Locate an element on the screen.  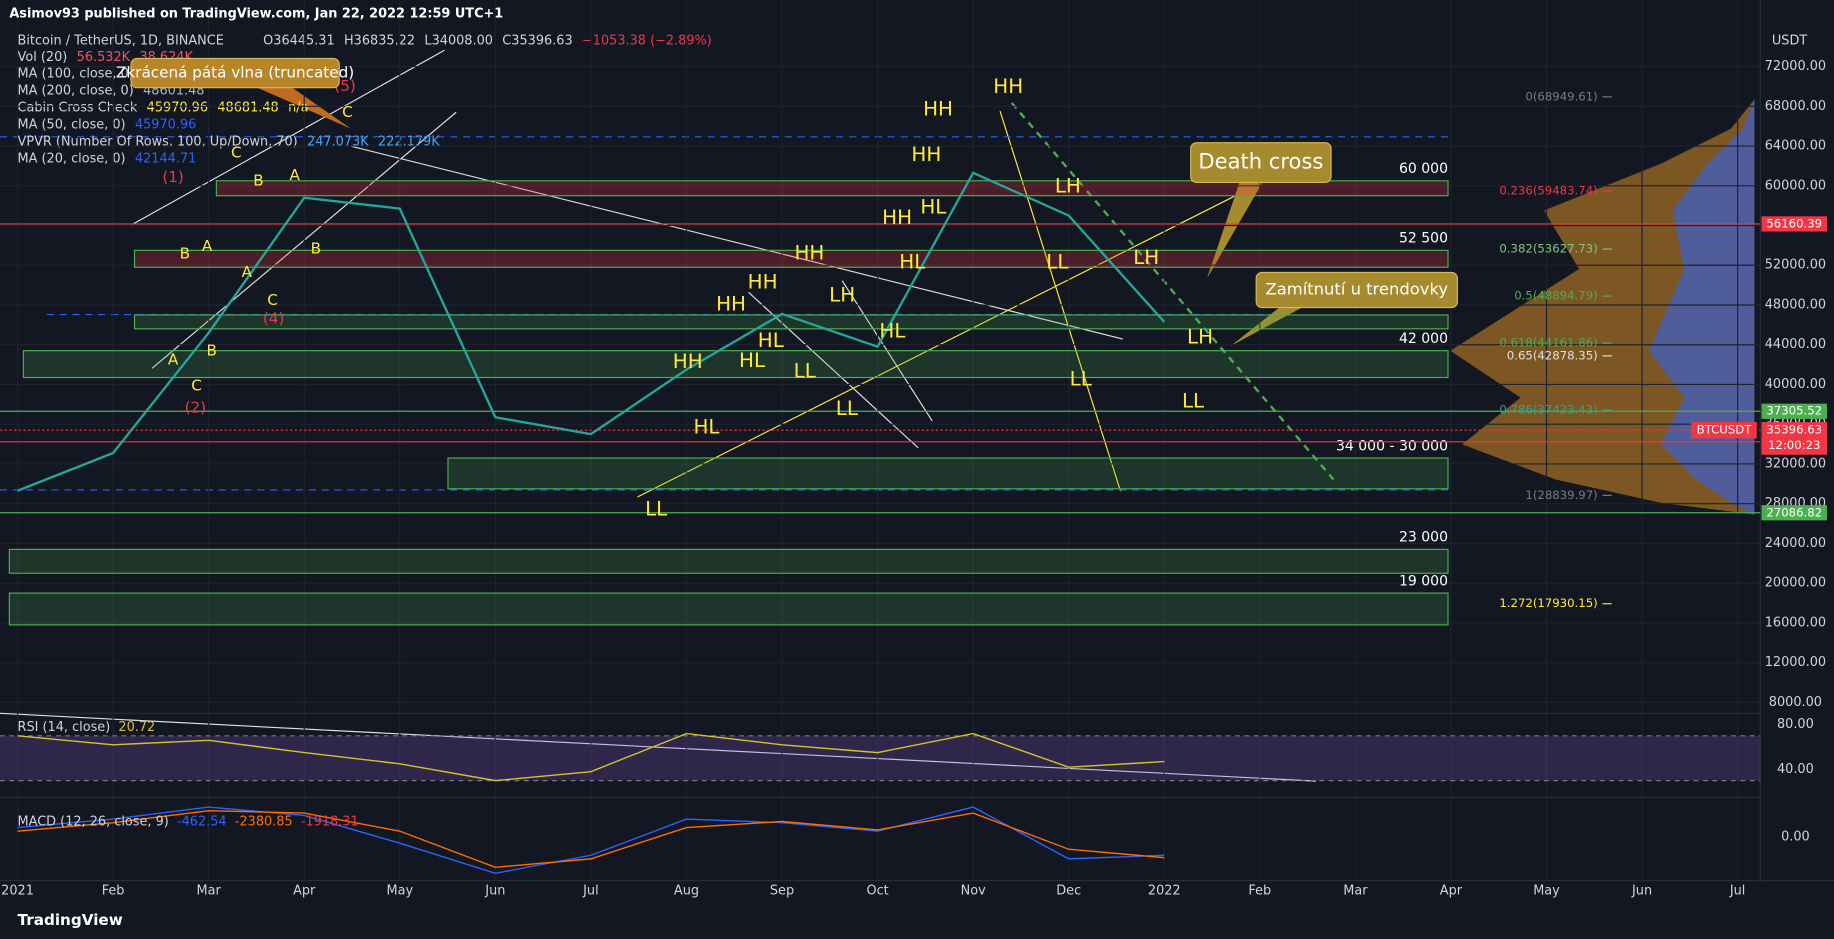
y-tick-label: 24000.00 is located at coordinates (1795, 543).